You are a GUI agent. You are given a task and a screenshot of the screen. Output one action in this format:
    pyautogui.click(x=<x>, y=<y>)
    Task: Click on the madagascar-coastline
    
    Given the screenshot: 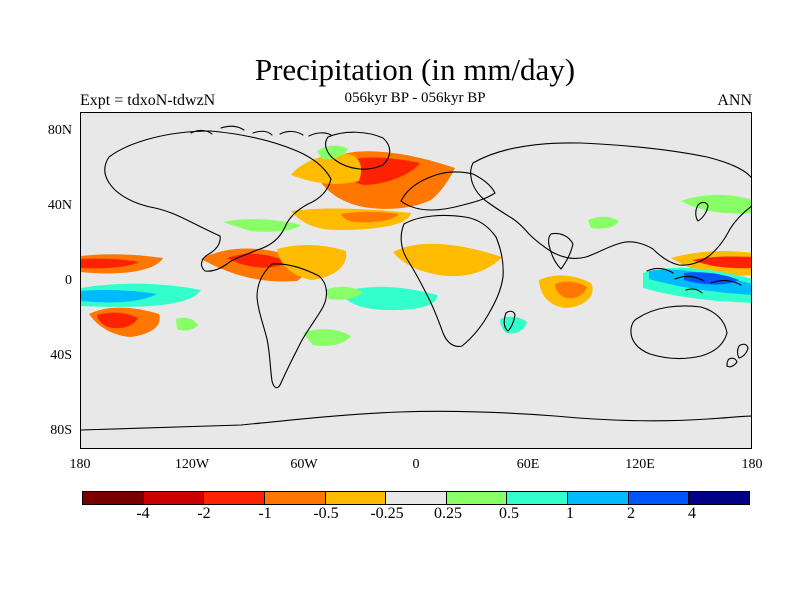 What is the action you would take?
    pyautogui.click(x=509, y=321)
    